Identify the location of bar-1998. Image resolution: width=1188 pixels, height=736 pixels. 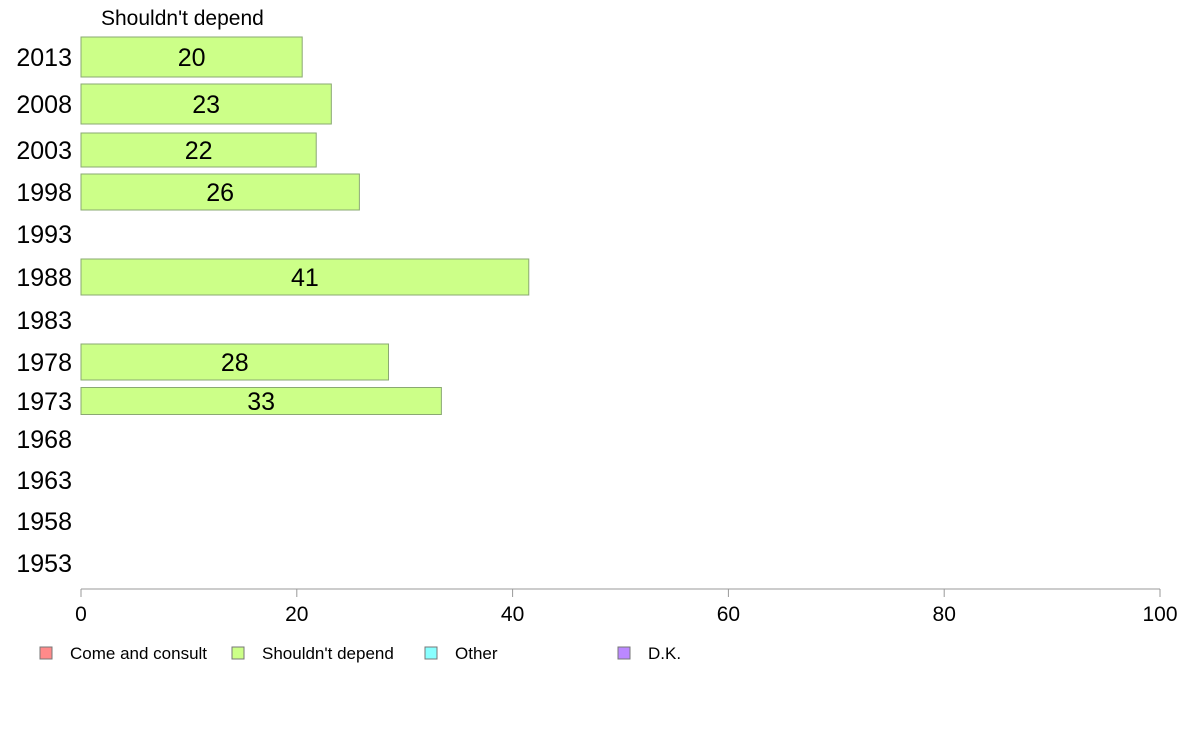
(220, 192).